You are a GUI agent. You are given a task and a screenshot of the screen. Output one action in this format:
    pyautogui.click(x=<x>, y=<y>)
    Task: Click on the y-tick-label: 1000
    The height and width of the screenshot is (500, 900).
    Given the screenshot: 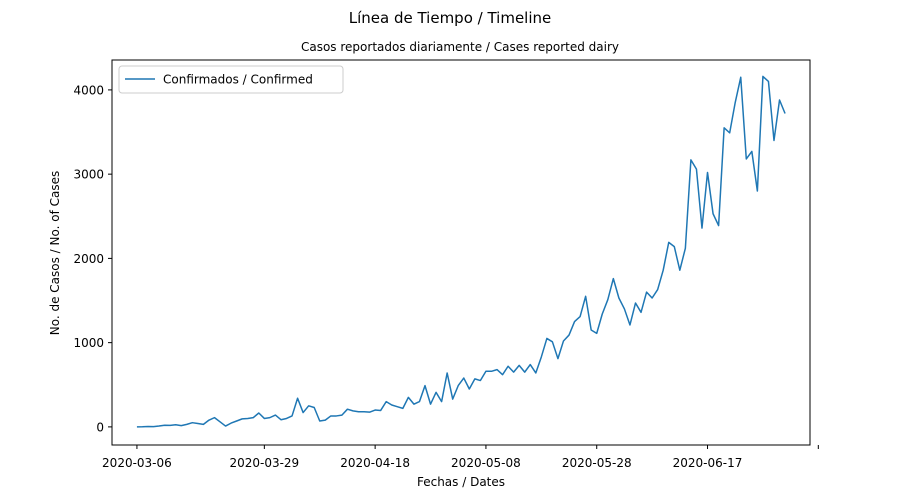 What is the action you would take?
    pyautogui.click(x=88, y=343)
    